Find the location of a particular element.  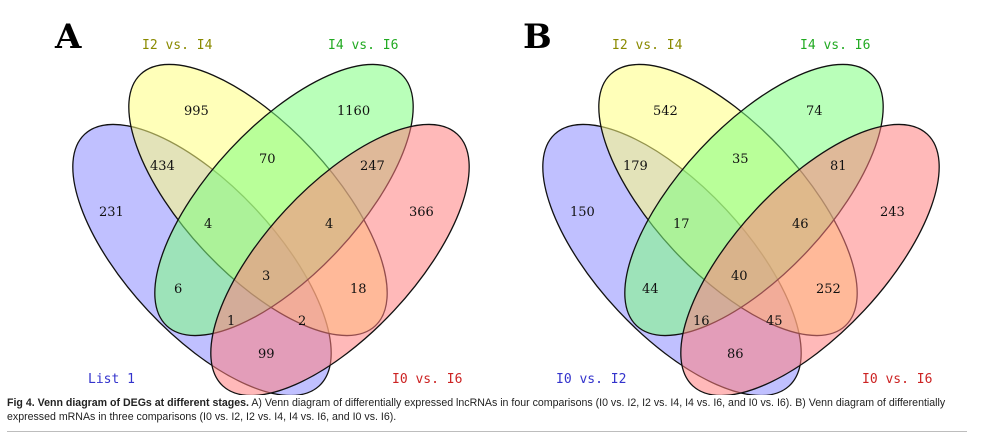

count-r134-b: 16 is located at coordinates (701, 321).